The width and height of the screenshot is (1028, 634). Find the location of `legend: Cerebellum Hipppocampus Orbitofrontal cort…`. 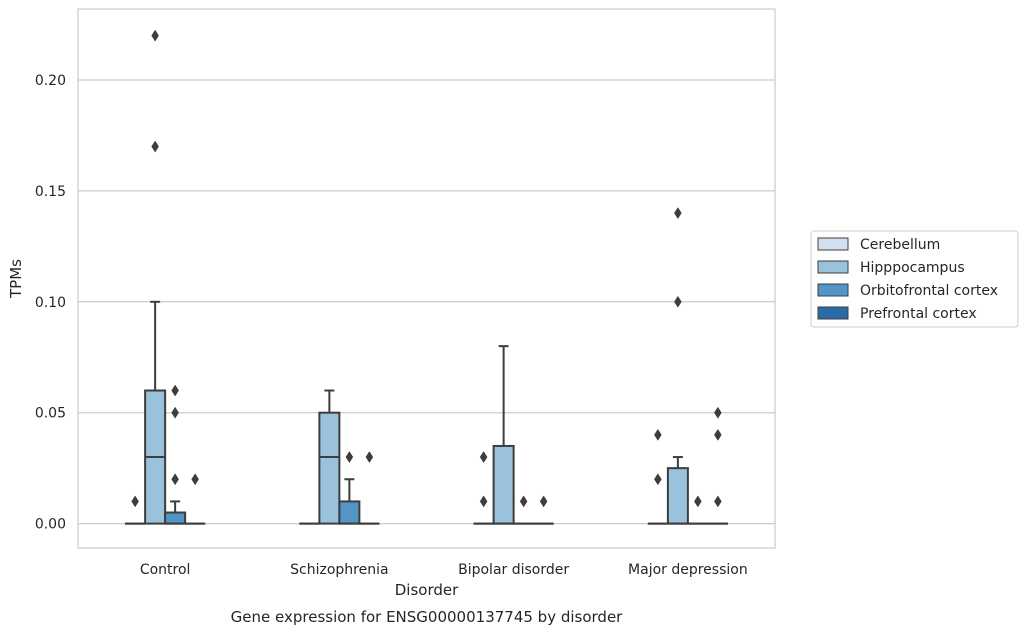

legend: Cerebellum Hipppocampus Orbitofrontal cort… is located at coordinates (914, 279).